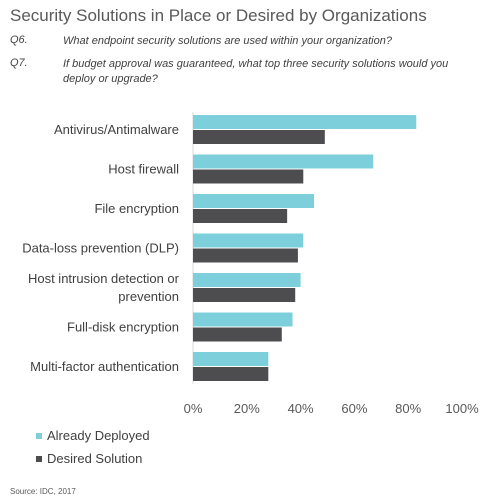 The width and height of the screenshot is (500, 501). Describe the element at coordinates (408, 408) in the screenshot. I see `x-tick-label: 80%` at that location.